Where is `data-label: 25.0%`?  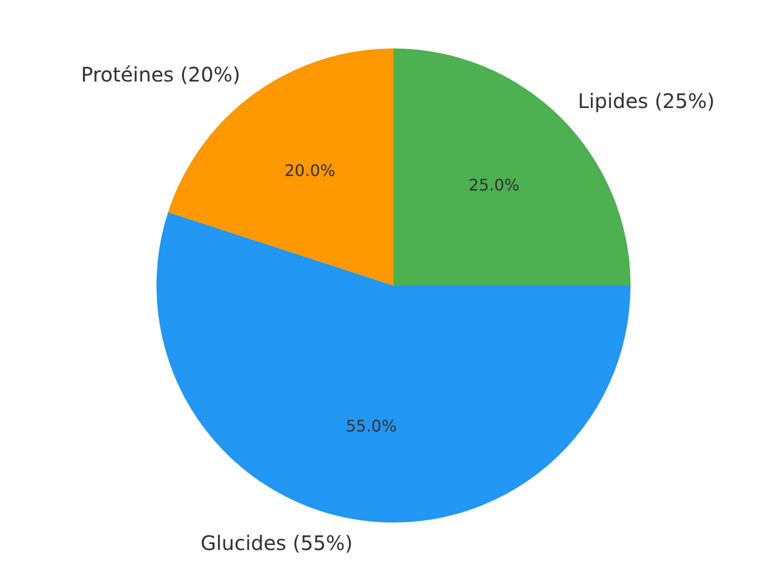
data-label: 25.0% is located at coordinates (494, 184).